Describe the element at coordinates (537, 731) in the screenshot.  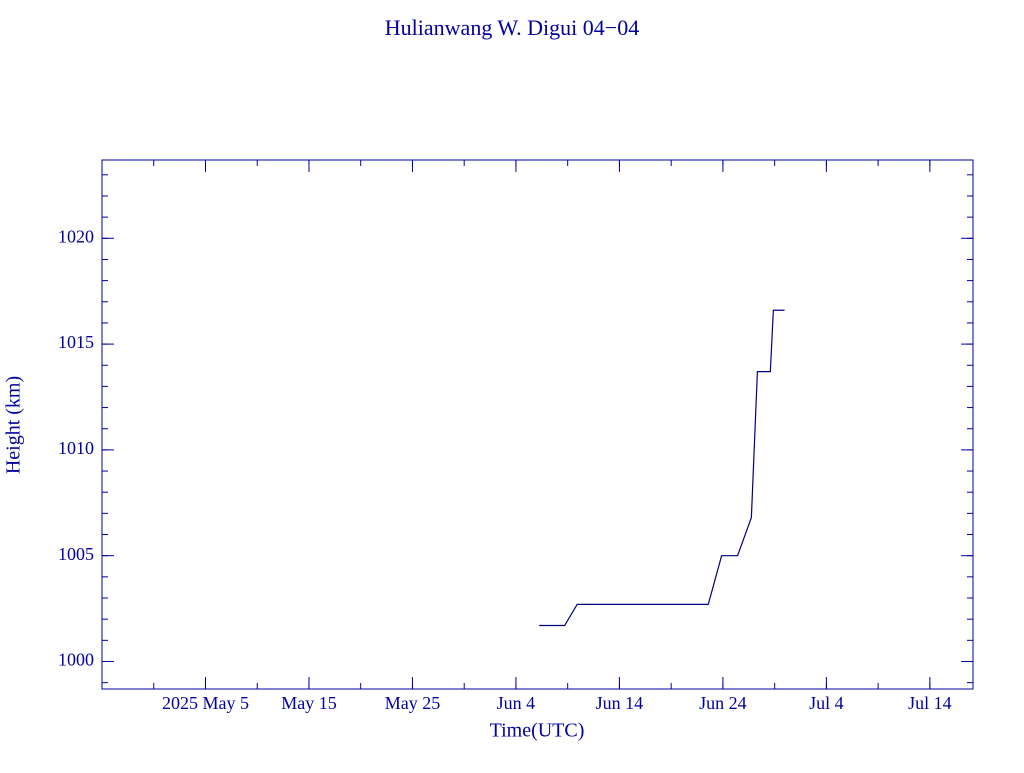
I see `x-axis-label: Time(UTC)` at that location.